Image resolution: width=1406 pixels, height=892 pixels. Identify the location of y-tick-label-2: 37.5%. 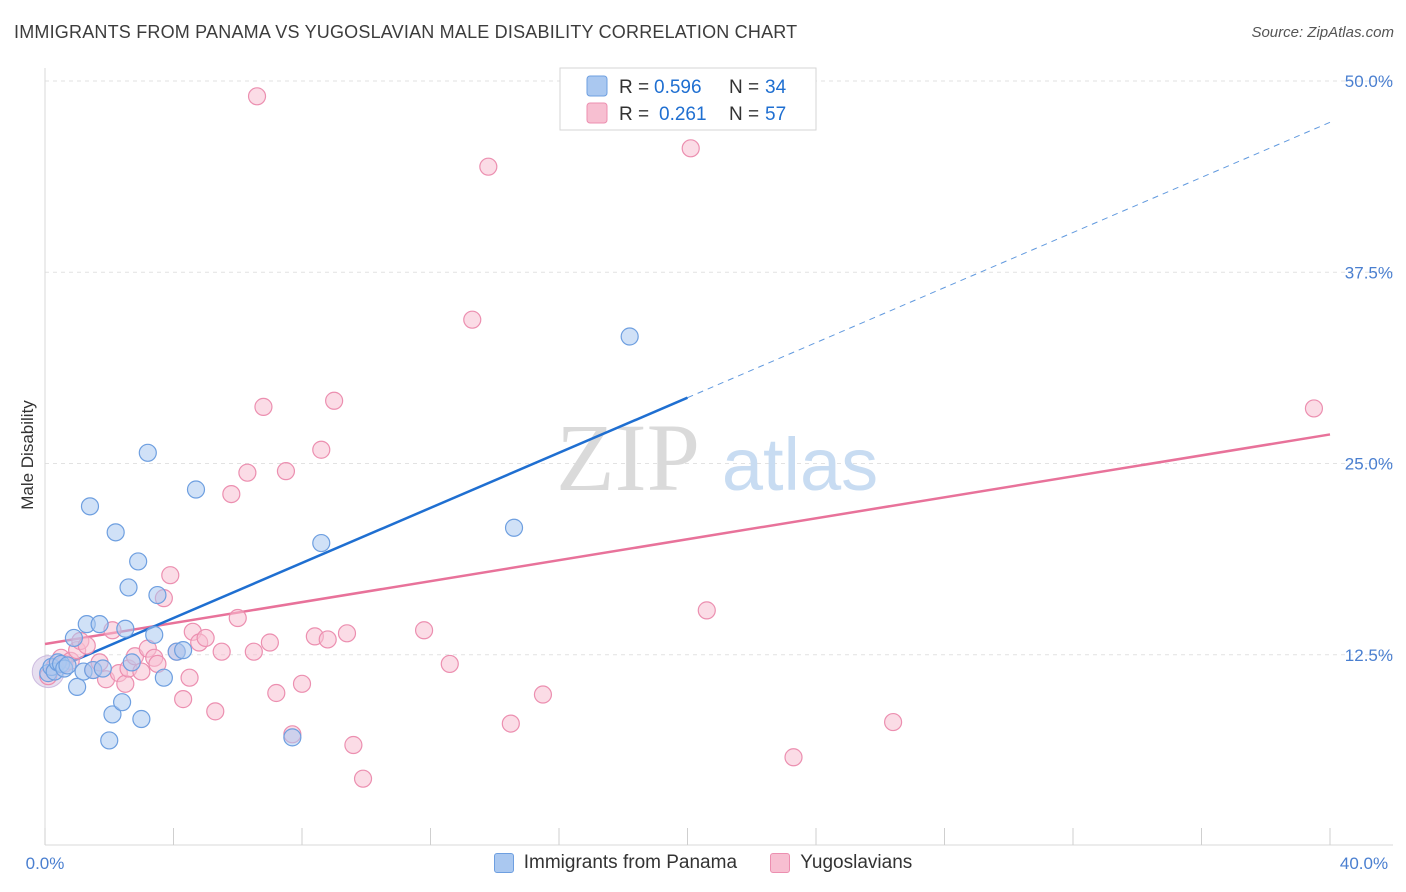
(1369, 272).